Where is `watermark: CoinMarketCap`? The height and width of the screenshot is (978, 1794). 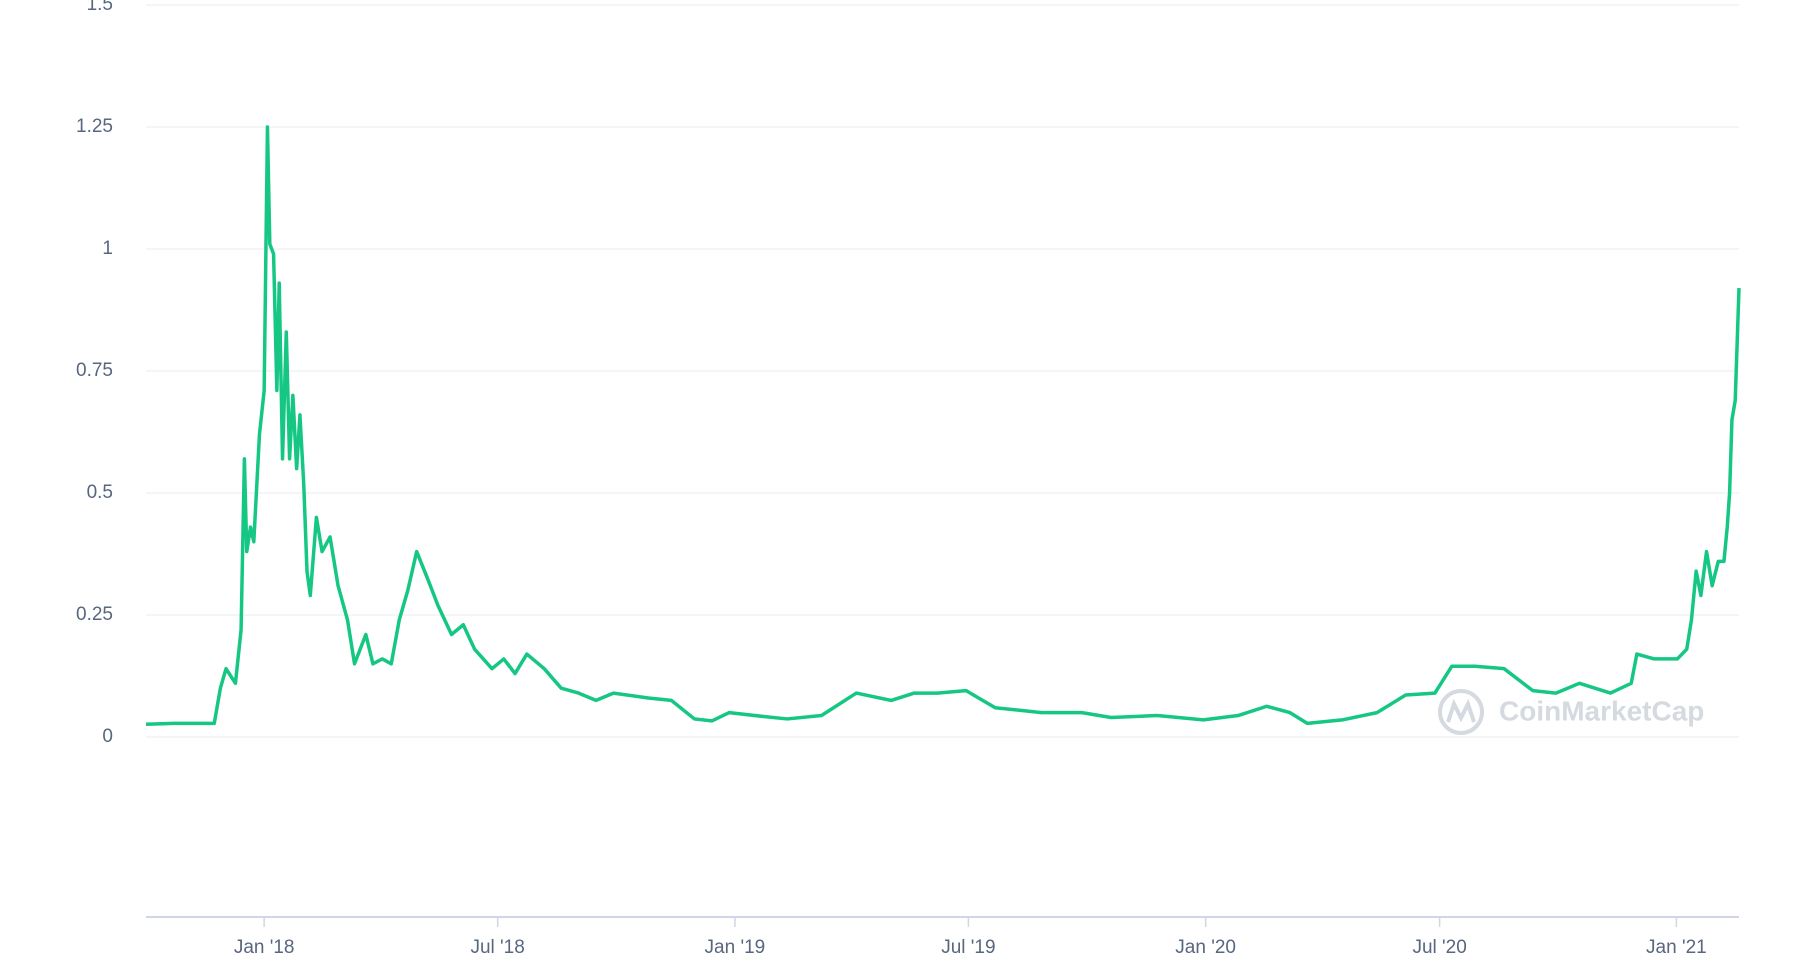
watermark: CoinMarketCap is located at coordinates (1601, 710).